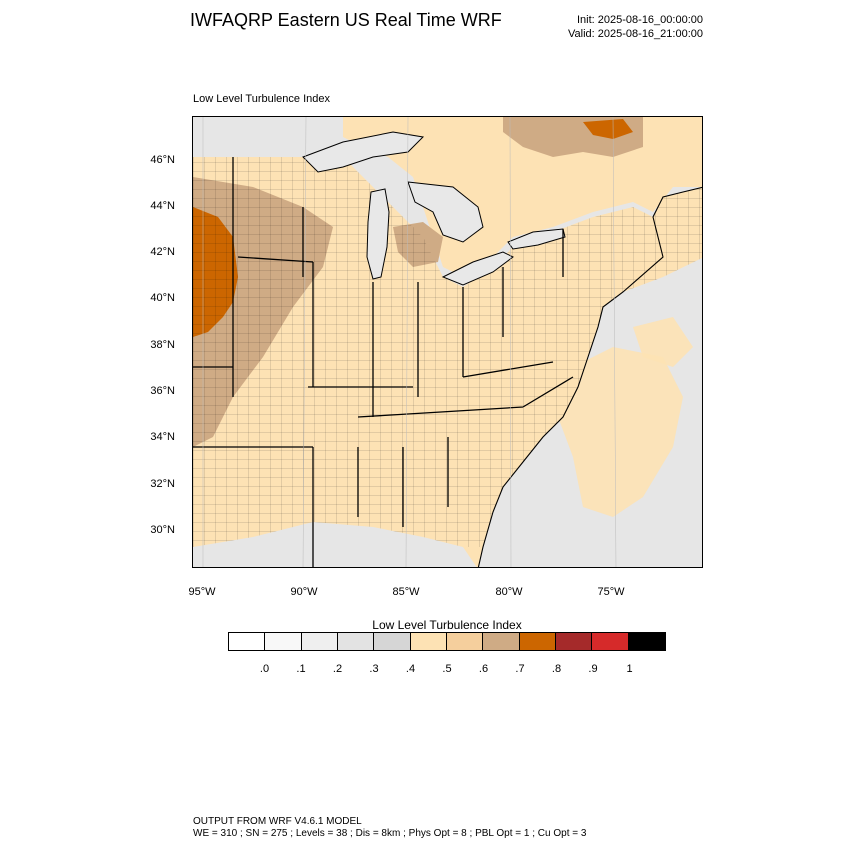 The height and width of the screenshot is (850, 850). I want to click on map-subtitle: Low Level Turbulence Index, so click(261, 99).